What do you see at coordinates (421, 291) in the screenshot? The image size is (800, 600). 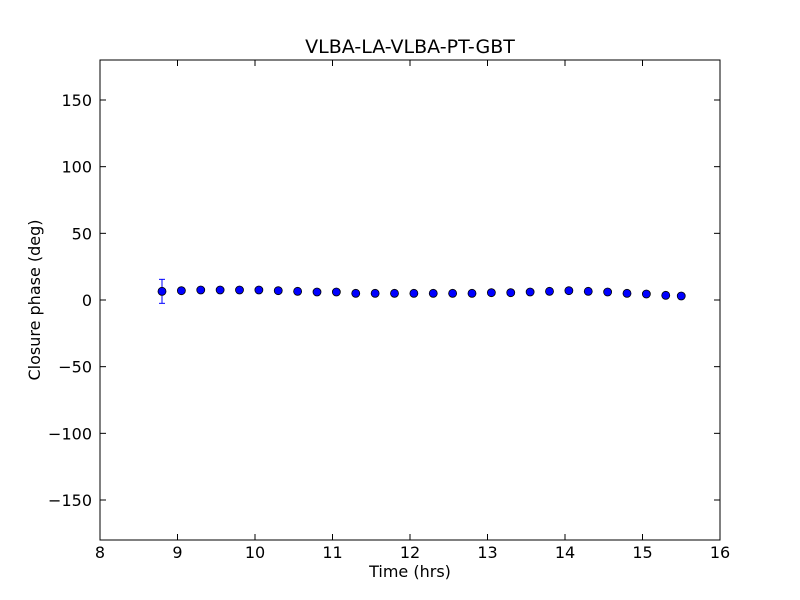 I see `data-series` at bounding box center [421, 291].